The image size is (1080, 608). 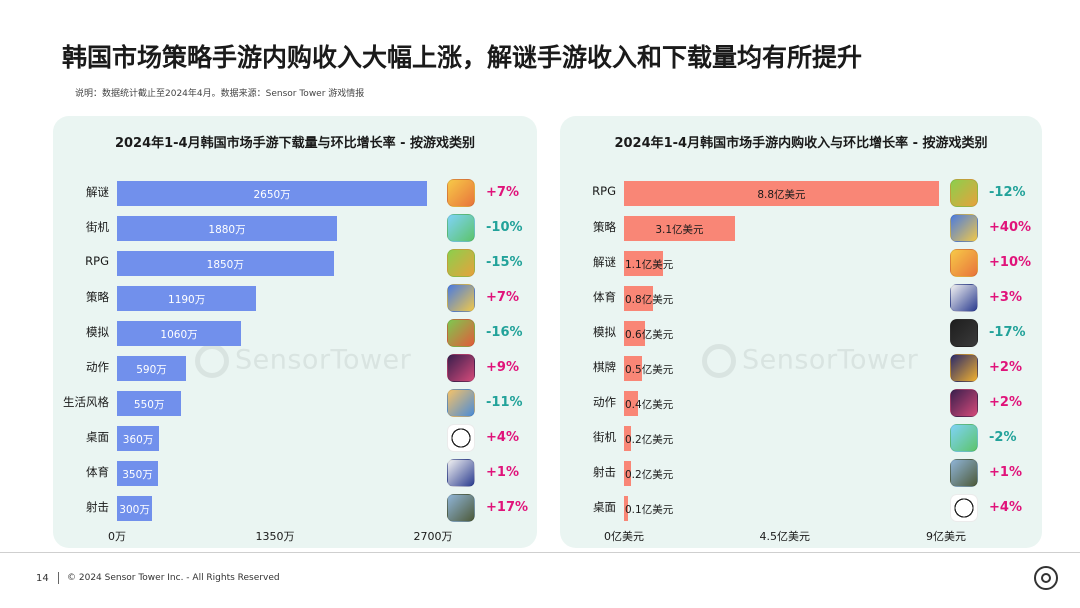 I want to click on footer-separator, so click(x=58, y=578).